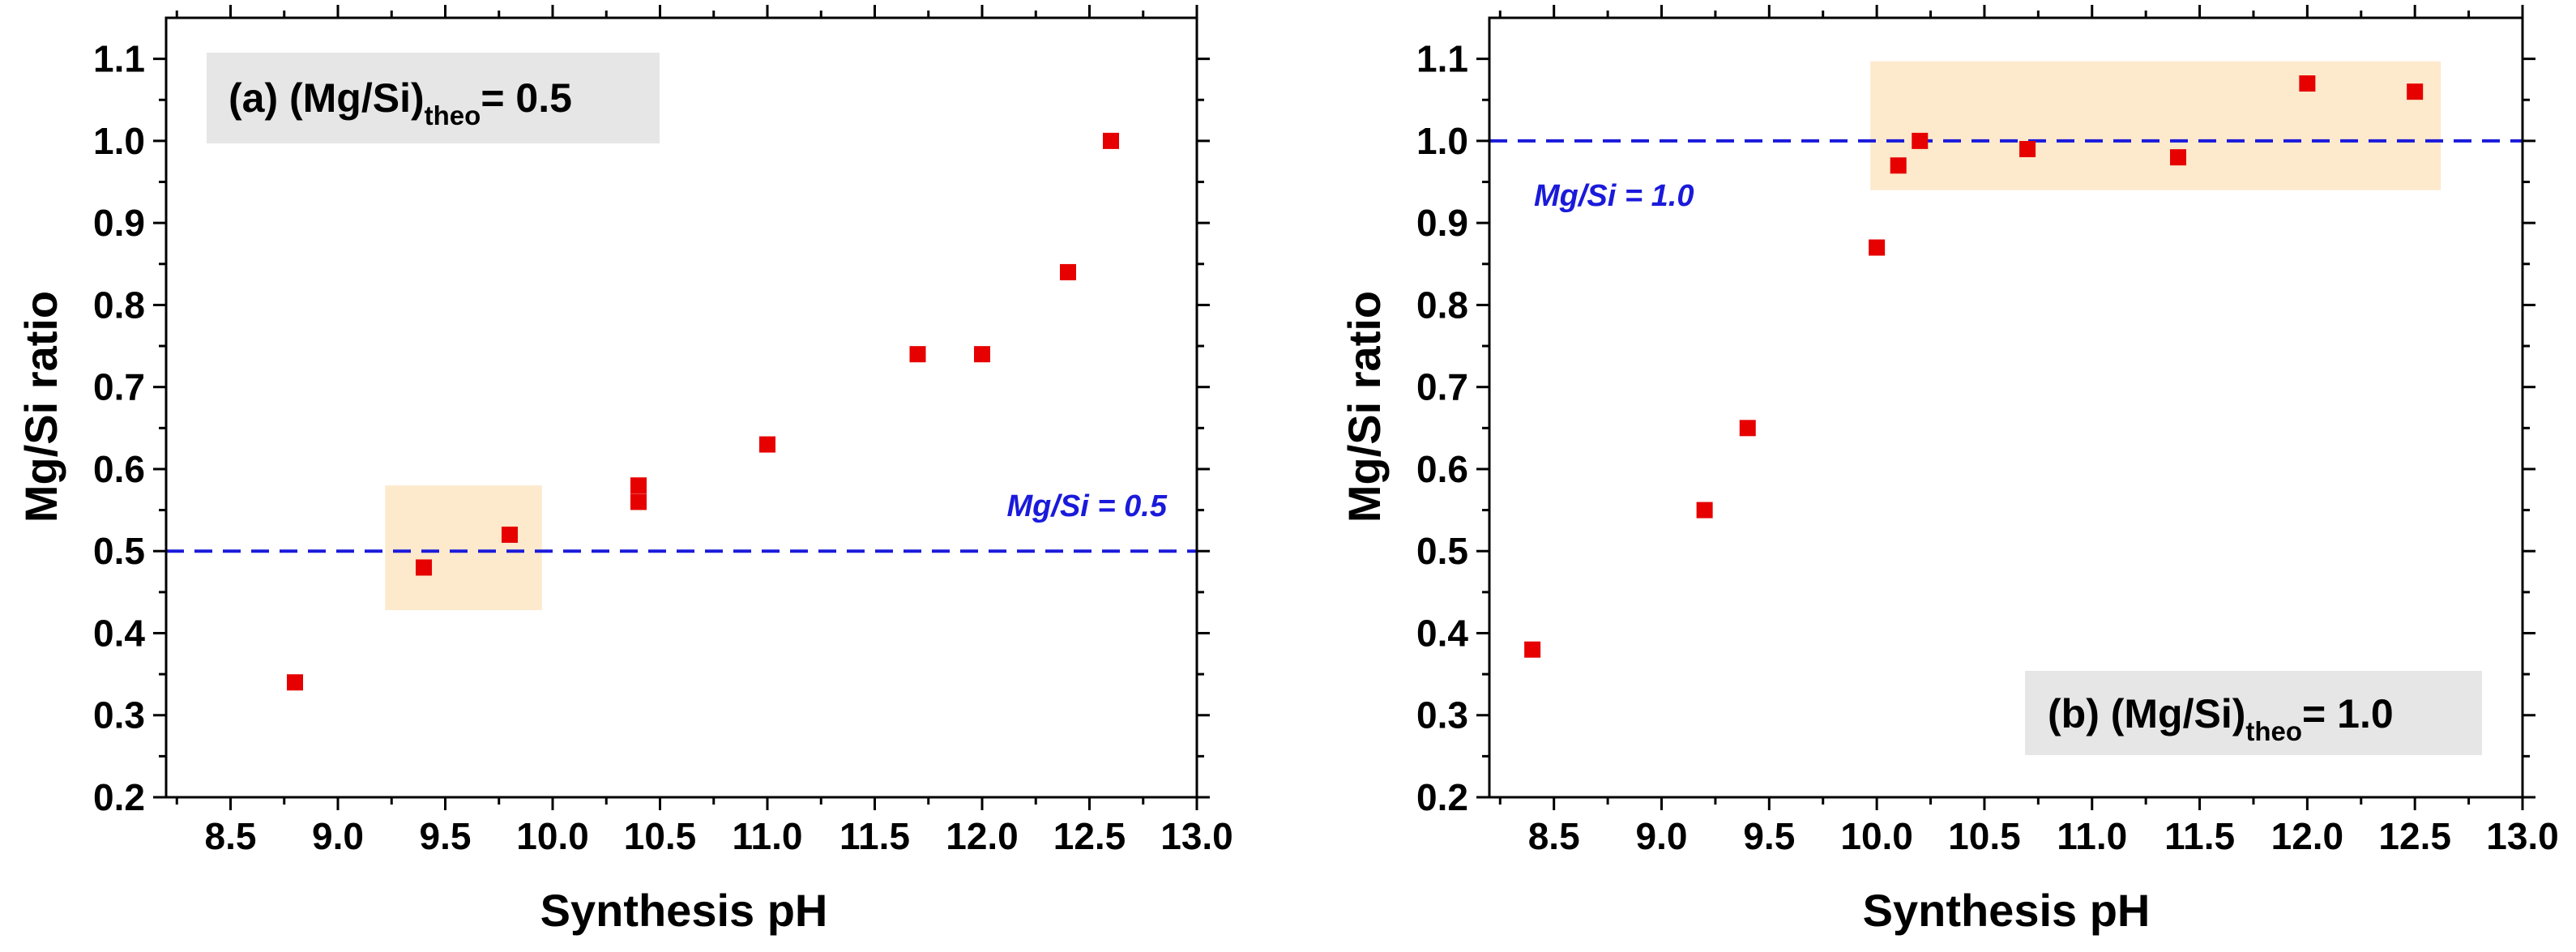  I want to click on panel-label-suffix: = 1.0, so click(2348, 714).